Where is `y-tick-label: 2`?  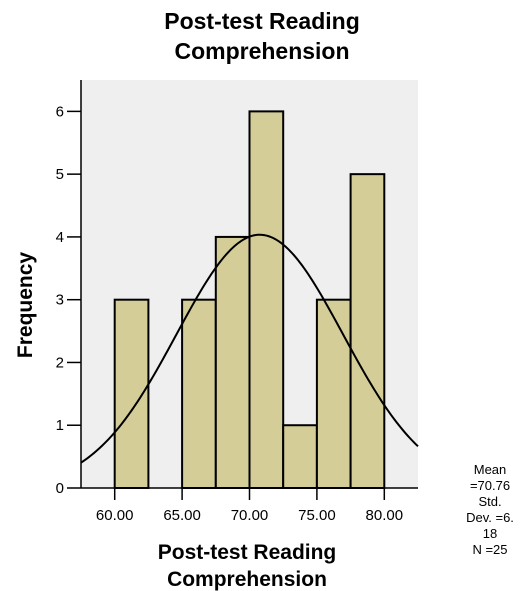 y-tick-label: 2 is located at coordinates (60, 362).